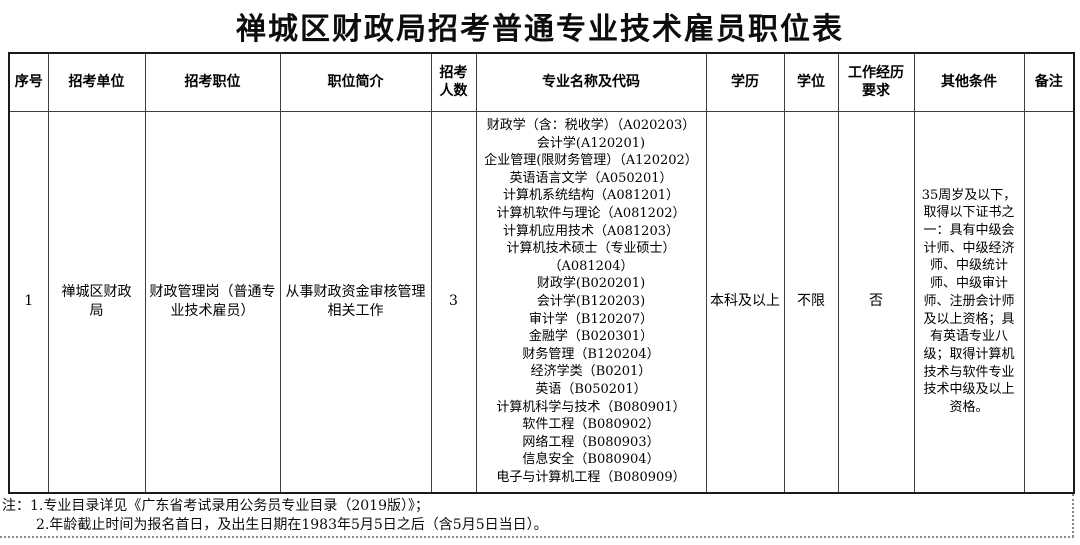 The width and height of the screenshot is (1080, 545). What do you see at coordinates (745, 302) in the screenshot?
I see `cell-education: 本科及以上` at bounding box center [745, 302].